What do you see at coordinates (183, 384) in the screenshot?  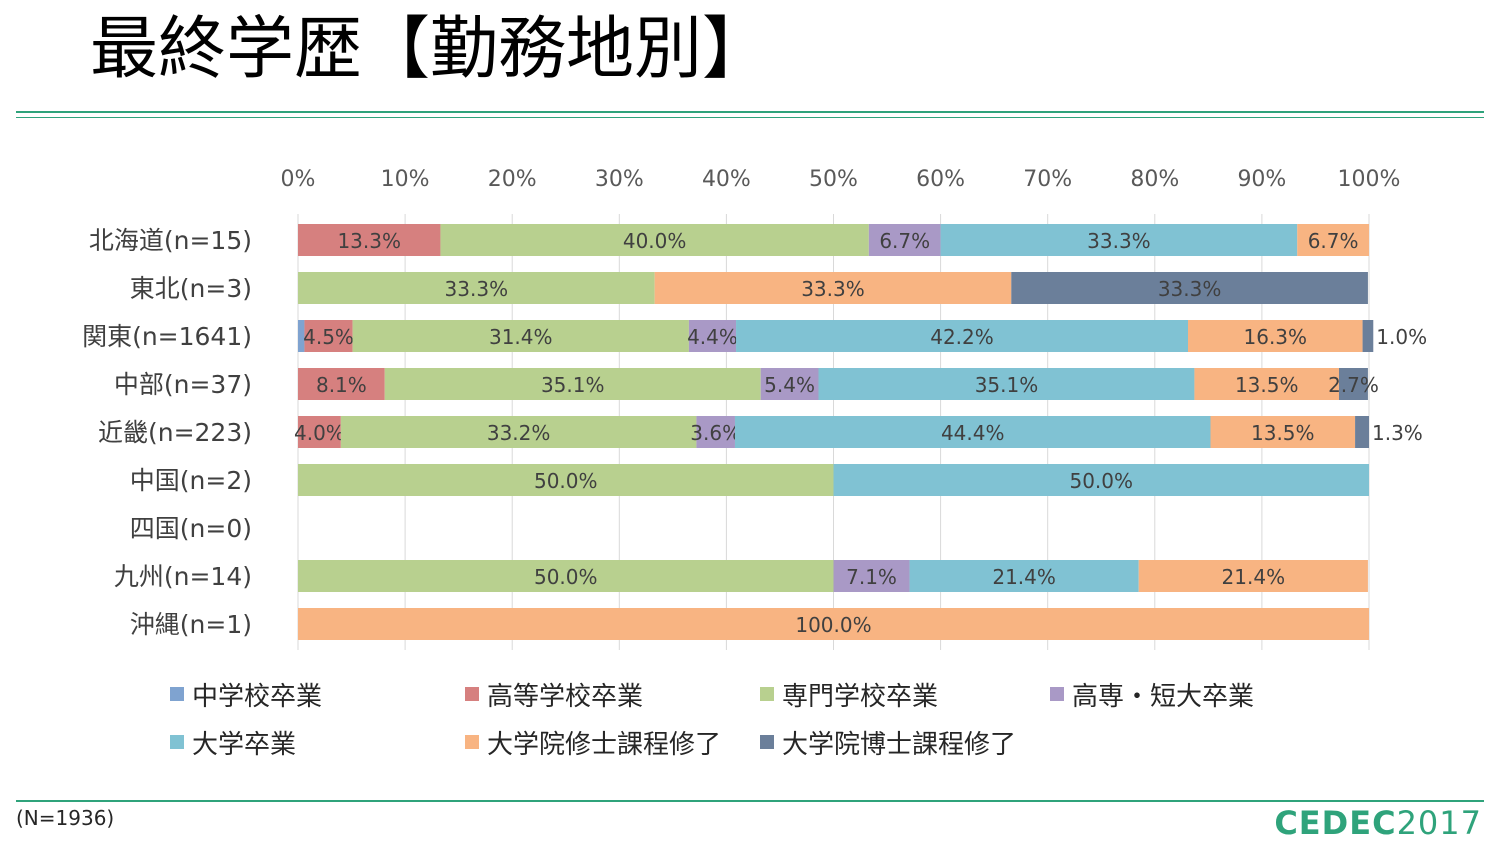 I see `category-label: 中部(n=37)` at bounding box center [183, 384].